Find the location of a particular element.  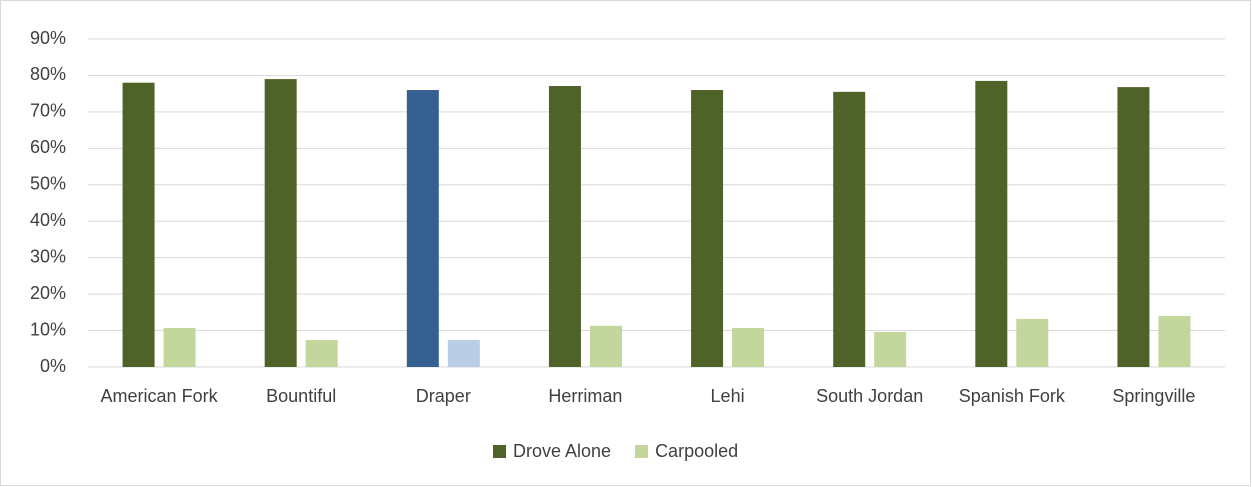

y-tick-label: 10% is located at coordinates (48, 329).